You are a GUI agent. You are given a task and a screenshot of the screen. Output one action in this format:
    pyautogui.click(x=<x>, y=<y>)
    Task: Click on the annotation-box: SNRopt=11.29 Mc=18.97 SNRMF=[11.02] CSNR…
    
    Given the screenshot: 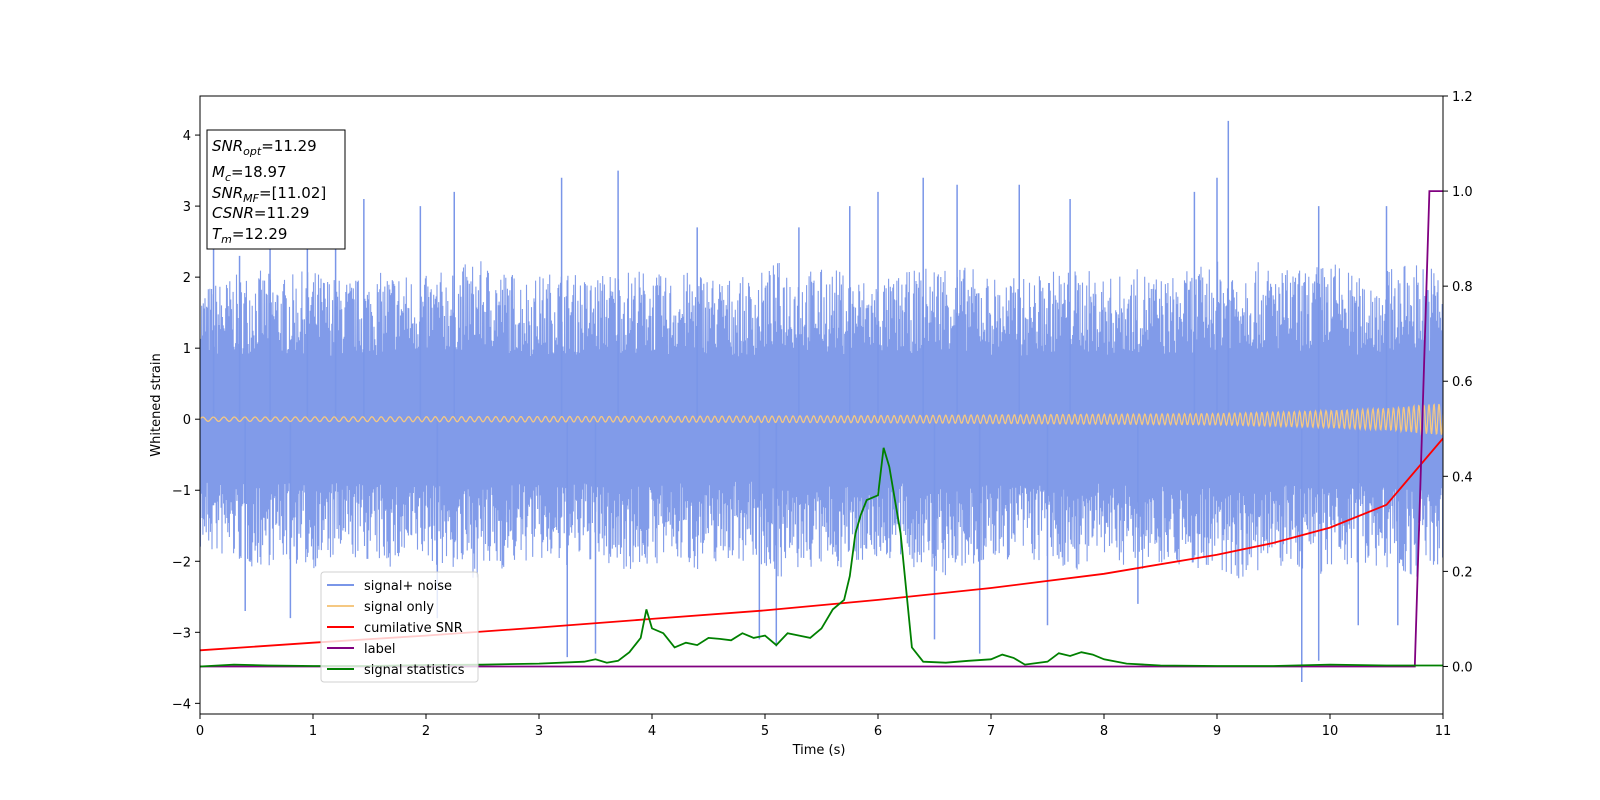 What is the action you would take?
    pyautogui.click(x=276, y=189)
    